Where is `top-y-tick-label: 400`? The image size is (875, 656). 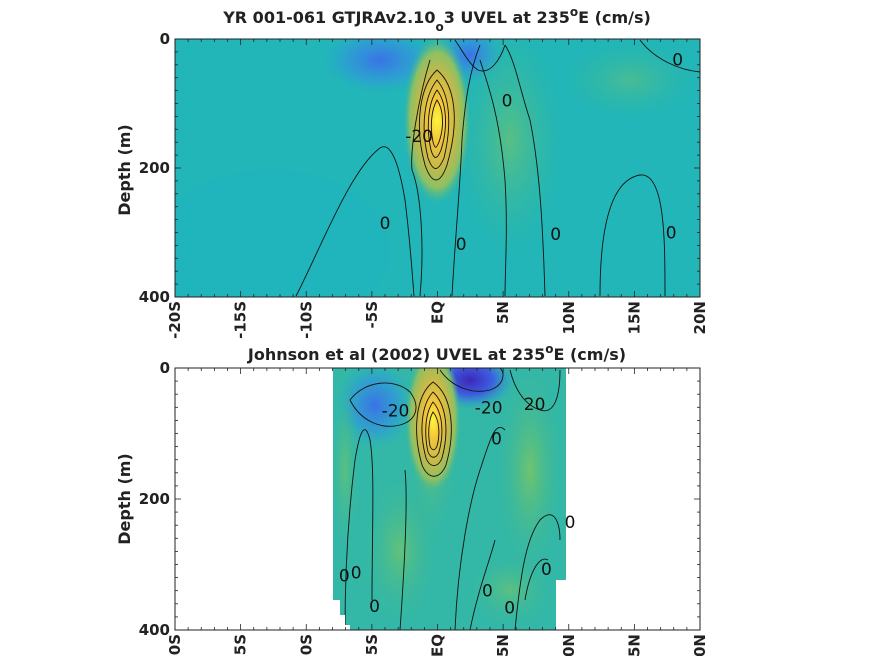
top-y-tick-label: 400 is located at coordinates (154, 297).